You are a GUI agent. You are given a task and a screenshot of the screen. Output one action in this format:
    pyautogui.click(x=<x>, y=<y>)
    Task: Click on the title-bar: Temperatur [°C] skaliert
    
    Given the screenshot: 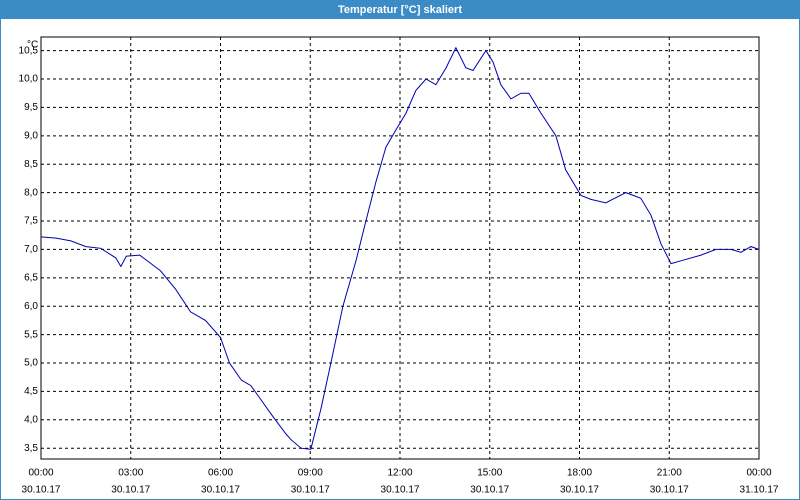 What is the action you would take?
    pyautogui.click(x=400, y=10)
    